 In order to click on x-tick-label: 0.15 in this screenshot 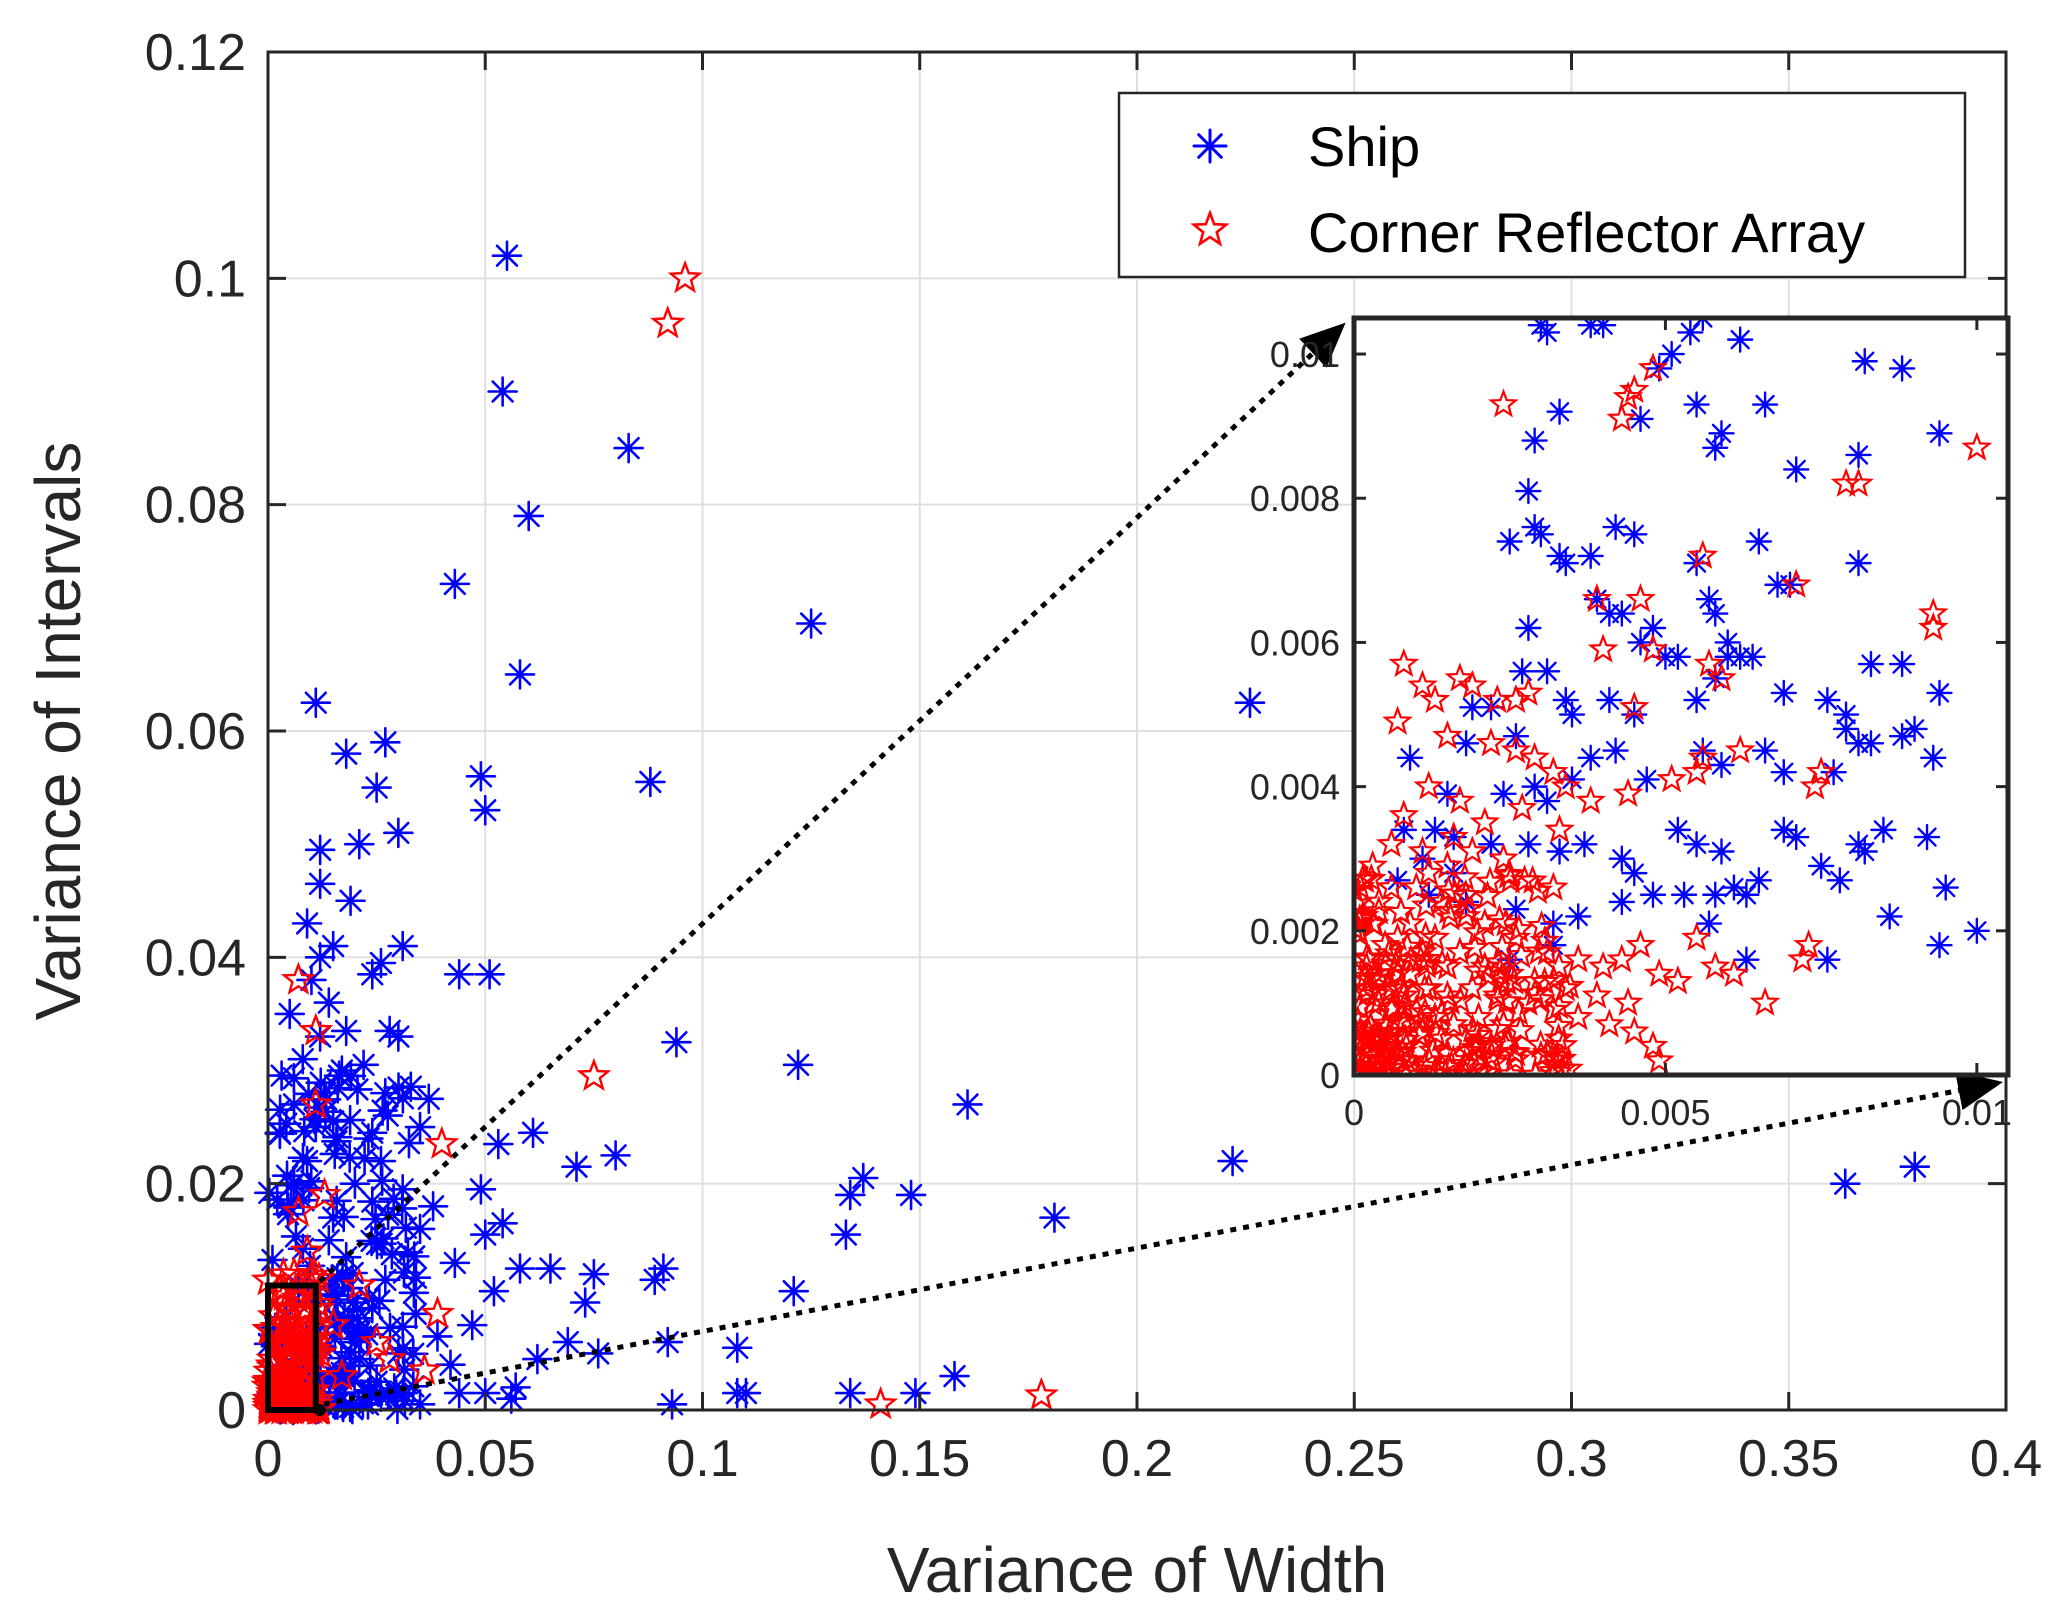, I will do `click(919, 1459)`.